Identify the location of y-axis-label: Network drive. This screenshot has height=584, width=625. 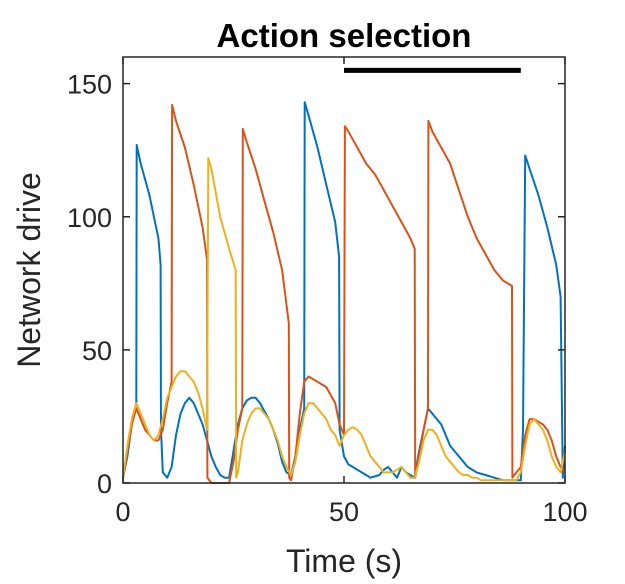
(29, 270).